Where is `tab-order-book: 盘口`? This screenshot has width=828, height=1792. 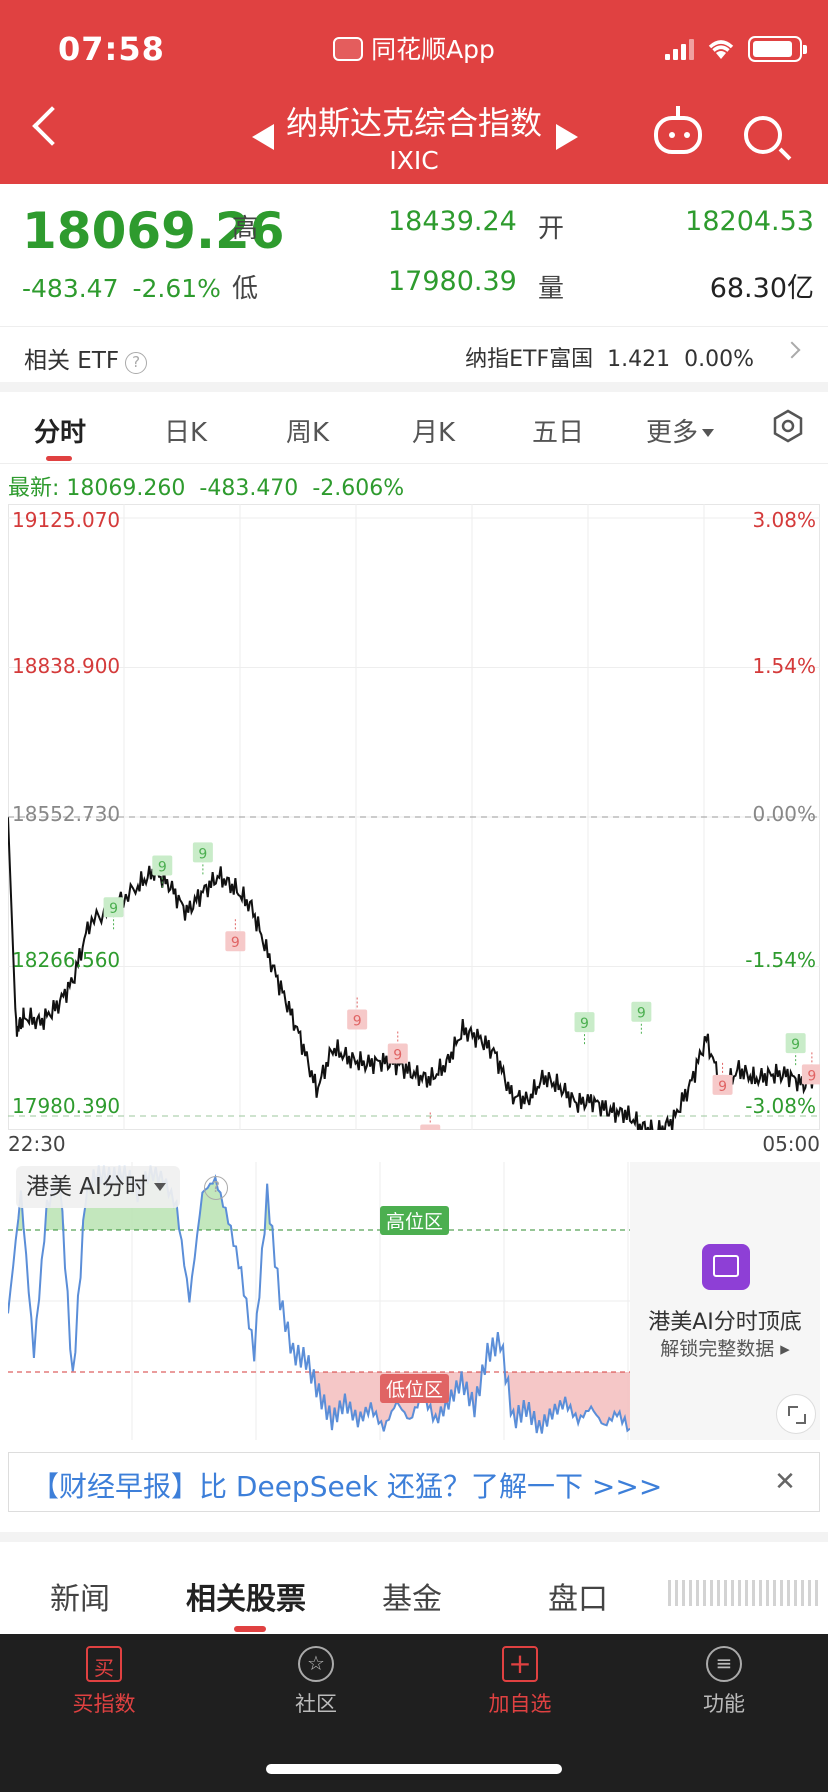
tab-order-book: 盘口 is located at coordinates (578, 1599).